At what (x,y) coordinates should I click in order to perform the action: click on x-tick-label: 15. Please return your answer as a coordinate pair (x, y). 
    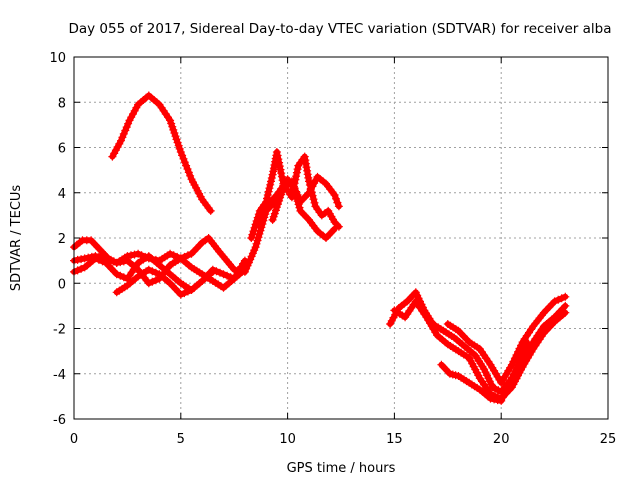
    Looking at the image, I should click on (394, 439).